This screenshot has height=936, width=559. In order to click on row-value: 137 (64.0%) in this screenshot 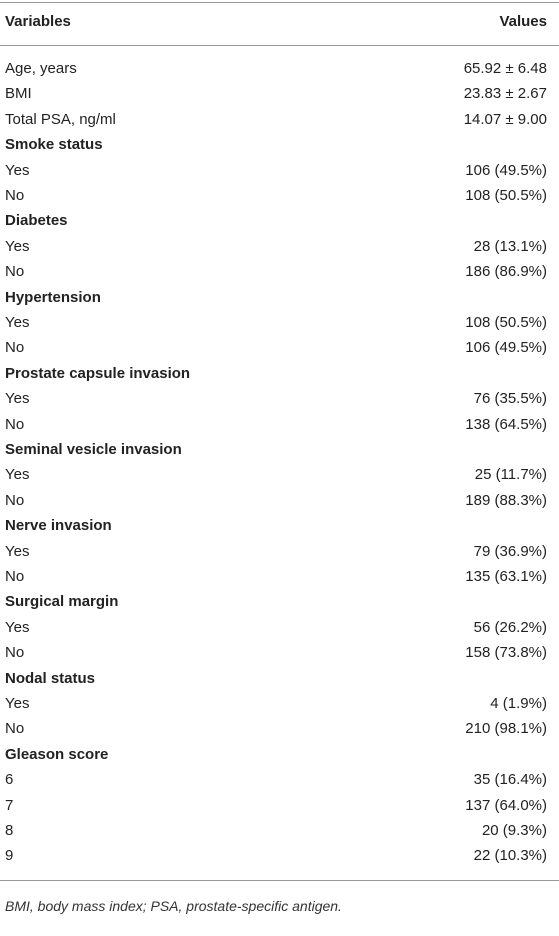, I will do `click(506, 805)`.